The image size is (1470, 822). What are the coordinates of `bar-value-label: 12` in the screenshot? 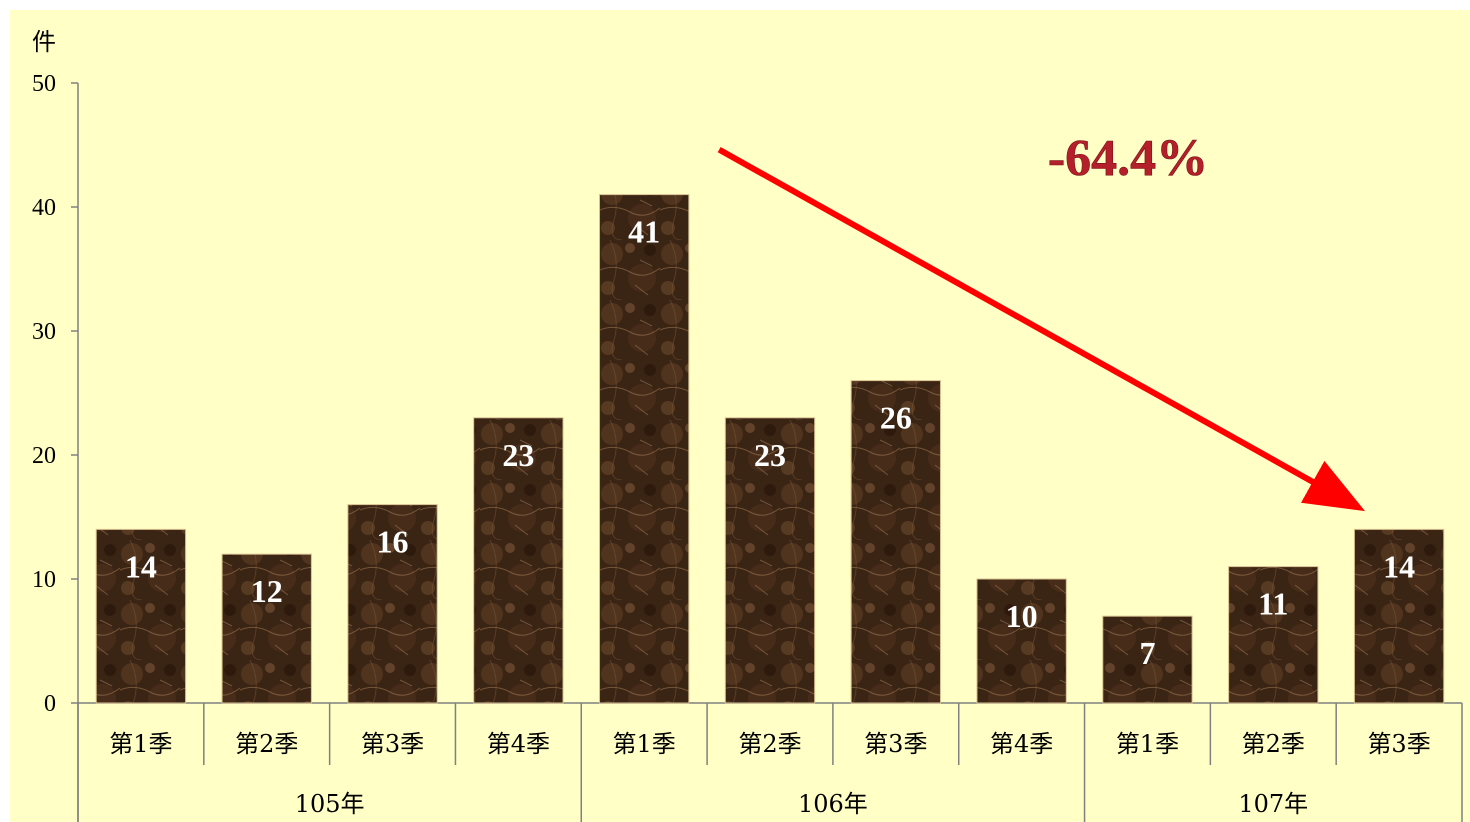 It's located at (267, 591).